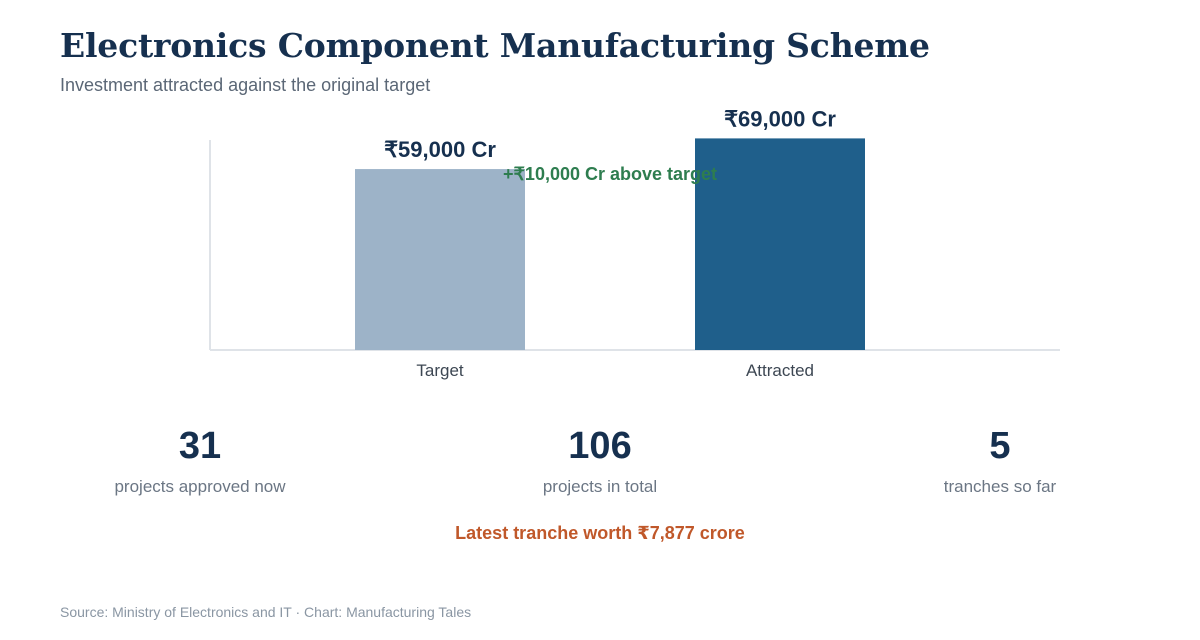  I want to click on stat-label: projects in total, so click(600, 486).